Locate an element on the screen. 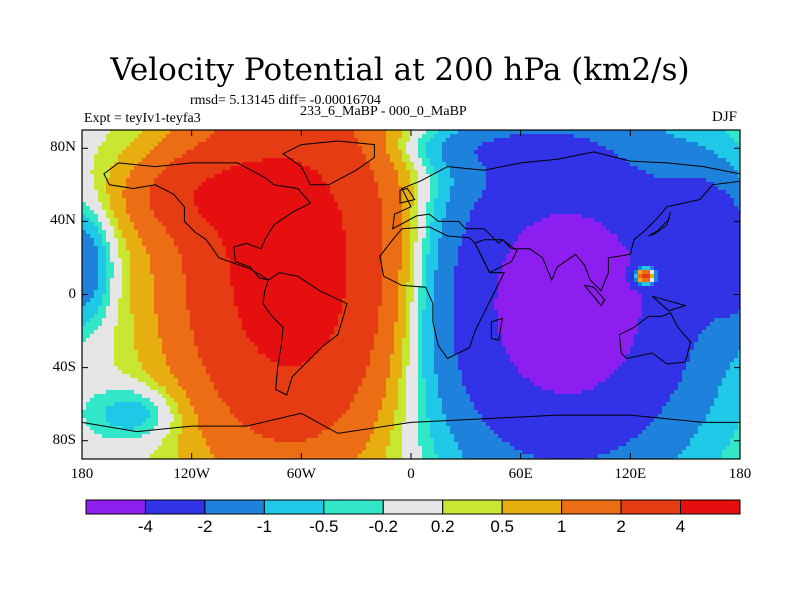 The height and width of the screenshot is (600, 800). y-tick-label: 0 is located at coordinates (72, 293).